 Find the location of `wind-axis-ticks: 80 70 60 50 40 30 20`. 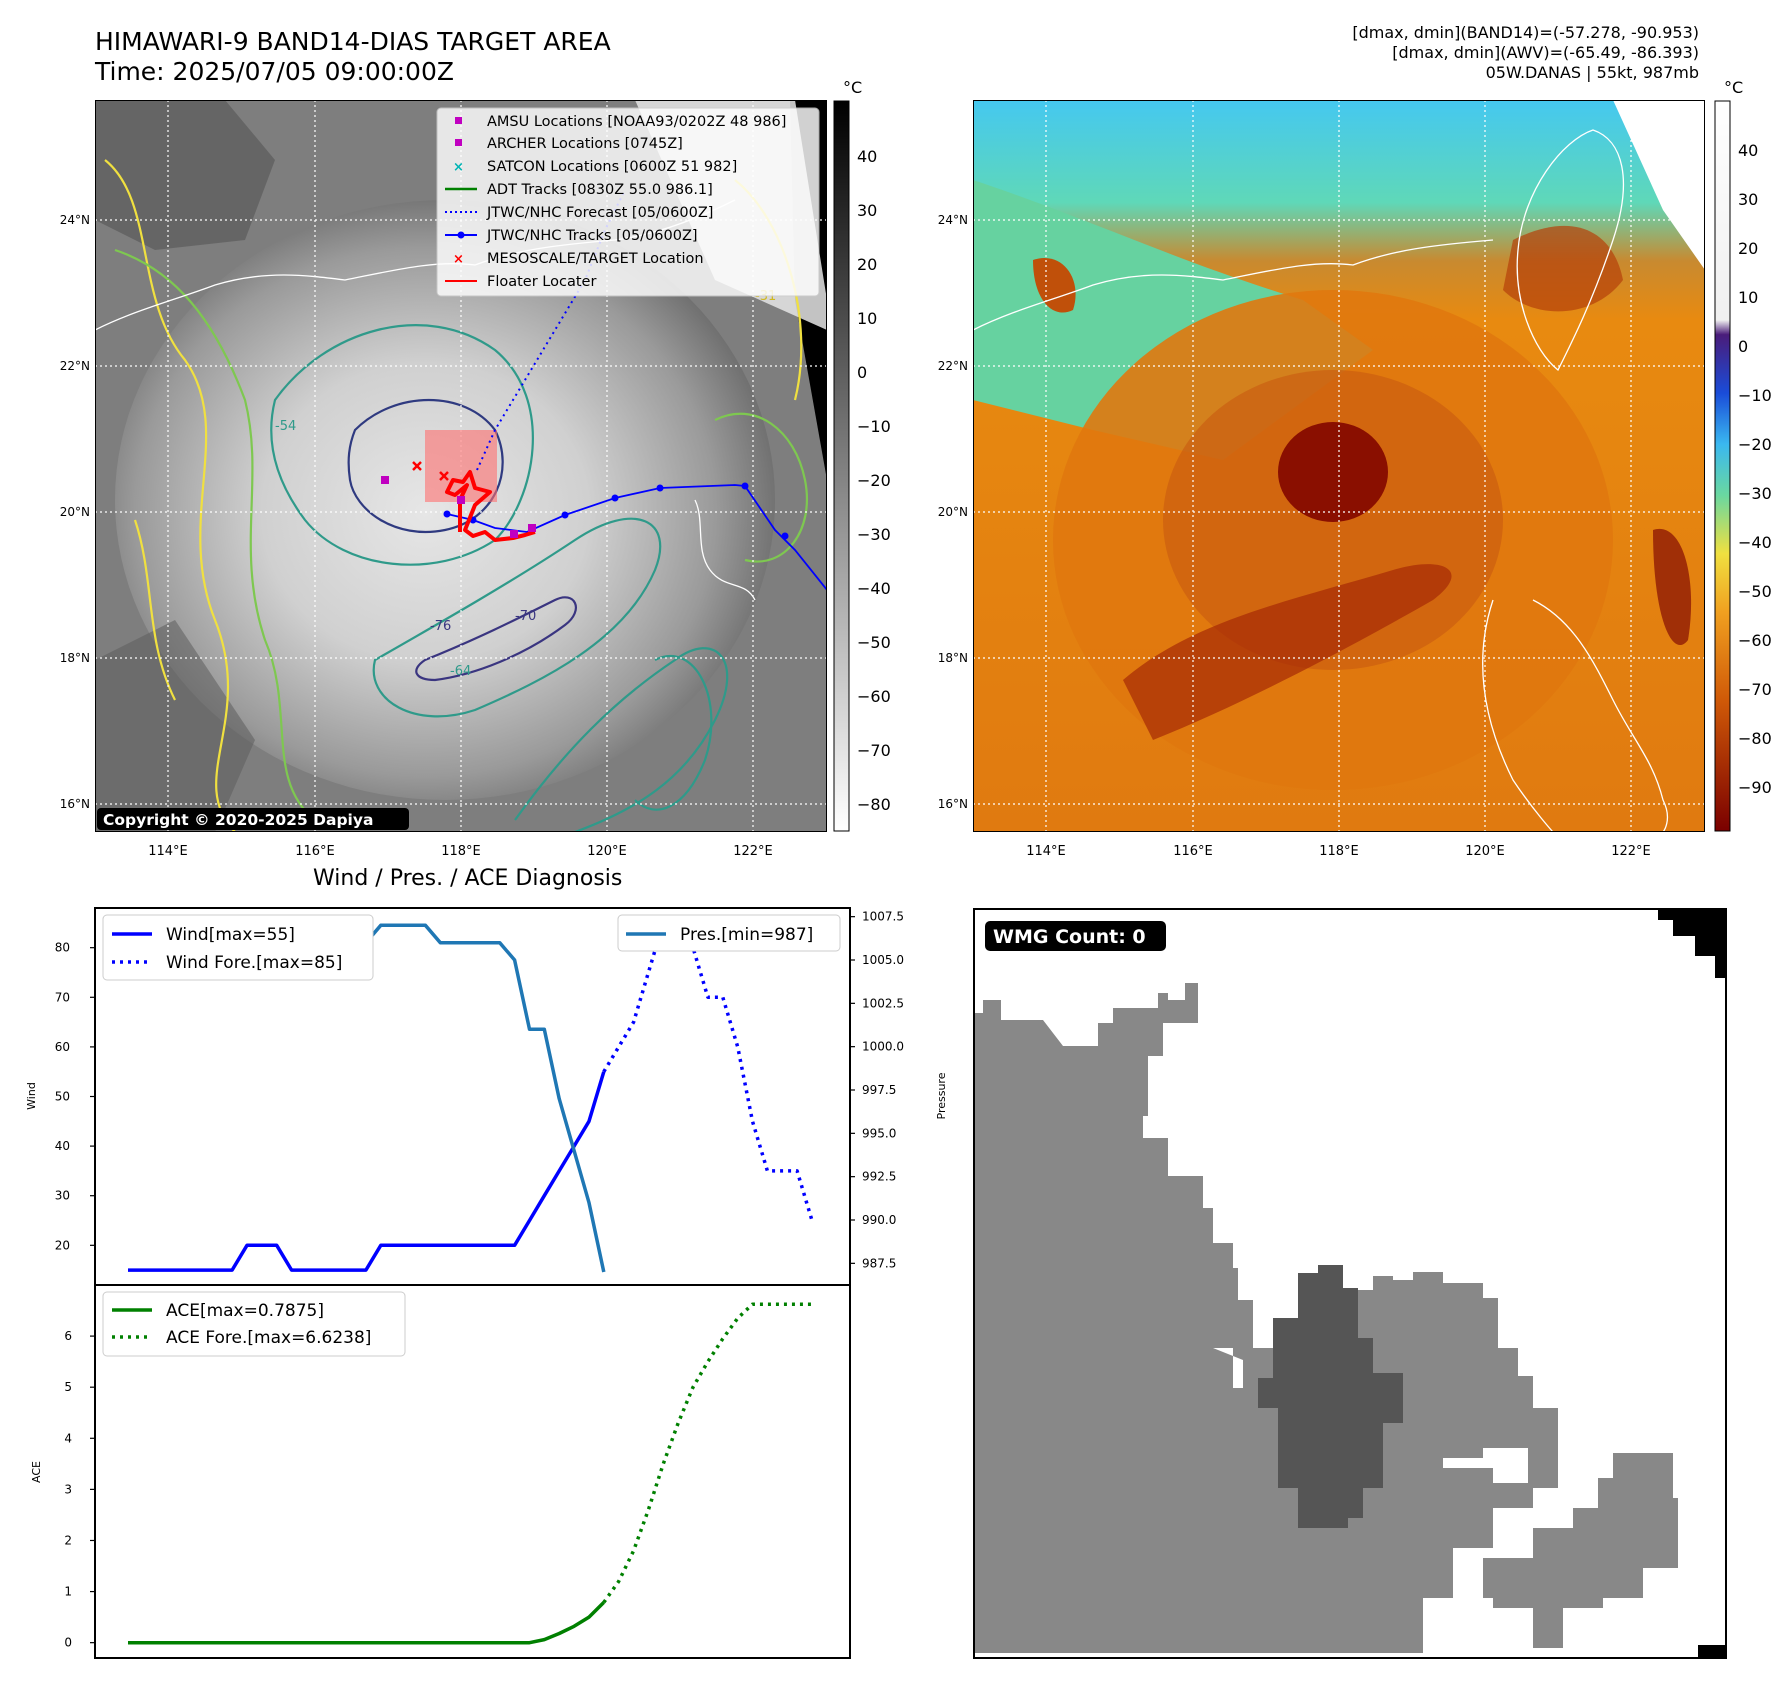

wind-axis-ticks: 80 70 60 50 40 30 20 is located at coordinates (75, 1096).